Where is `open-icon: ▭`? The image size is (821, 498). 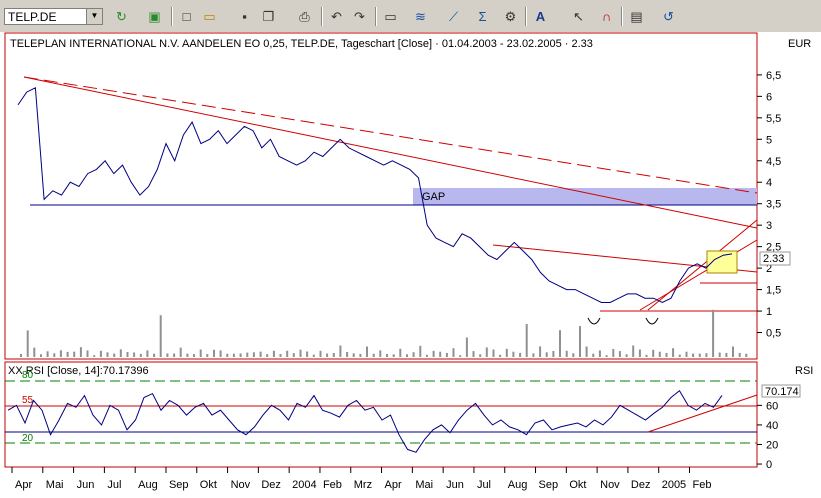
open-icon: ▭ is located at coordinates (209, 16).